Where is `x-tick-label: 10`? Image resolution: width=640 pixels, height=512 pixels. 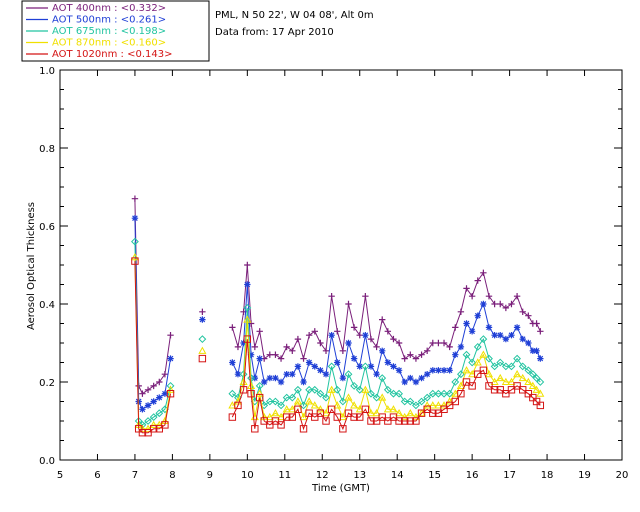
x-tick-label: 10 is located at coordinates (247, 475).